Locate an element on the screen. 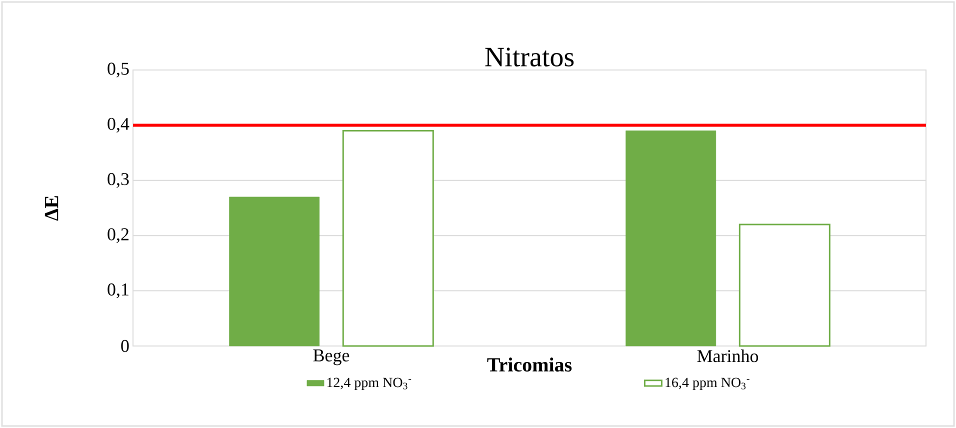 The image size is (956, 428). legend-label: 12,4 ppm NO$_{3}$- is located at coordinates (369, 384).